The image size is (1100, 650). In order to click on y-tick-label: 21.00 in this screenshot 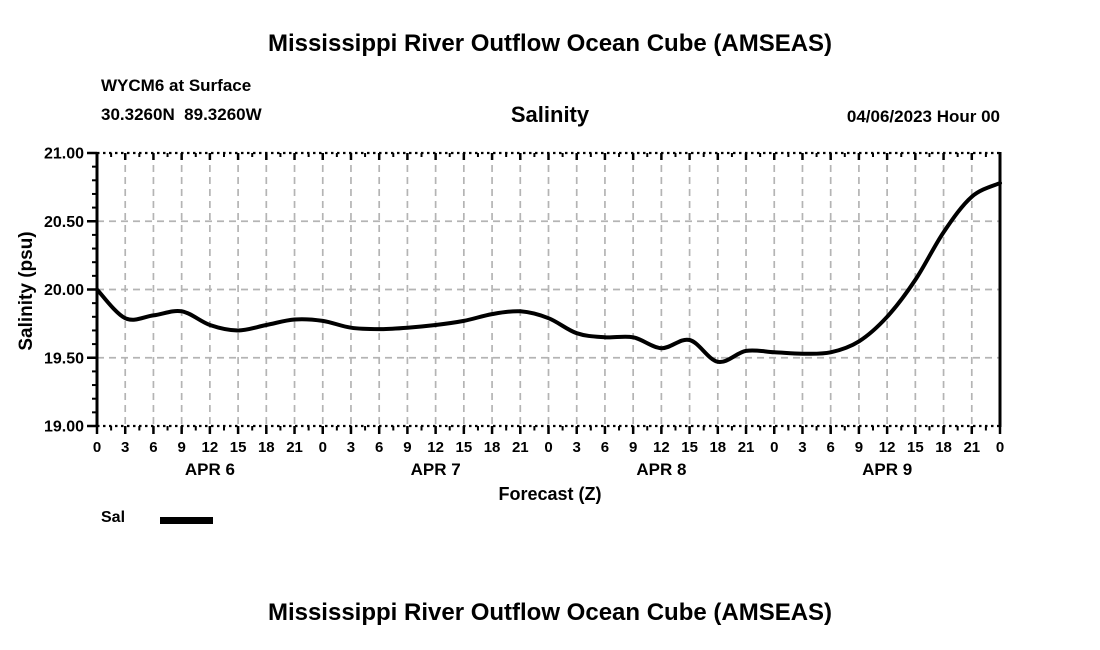, I will do `click(64, 154)`.